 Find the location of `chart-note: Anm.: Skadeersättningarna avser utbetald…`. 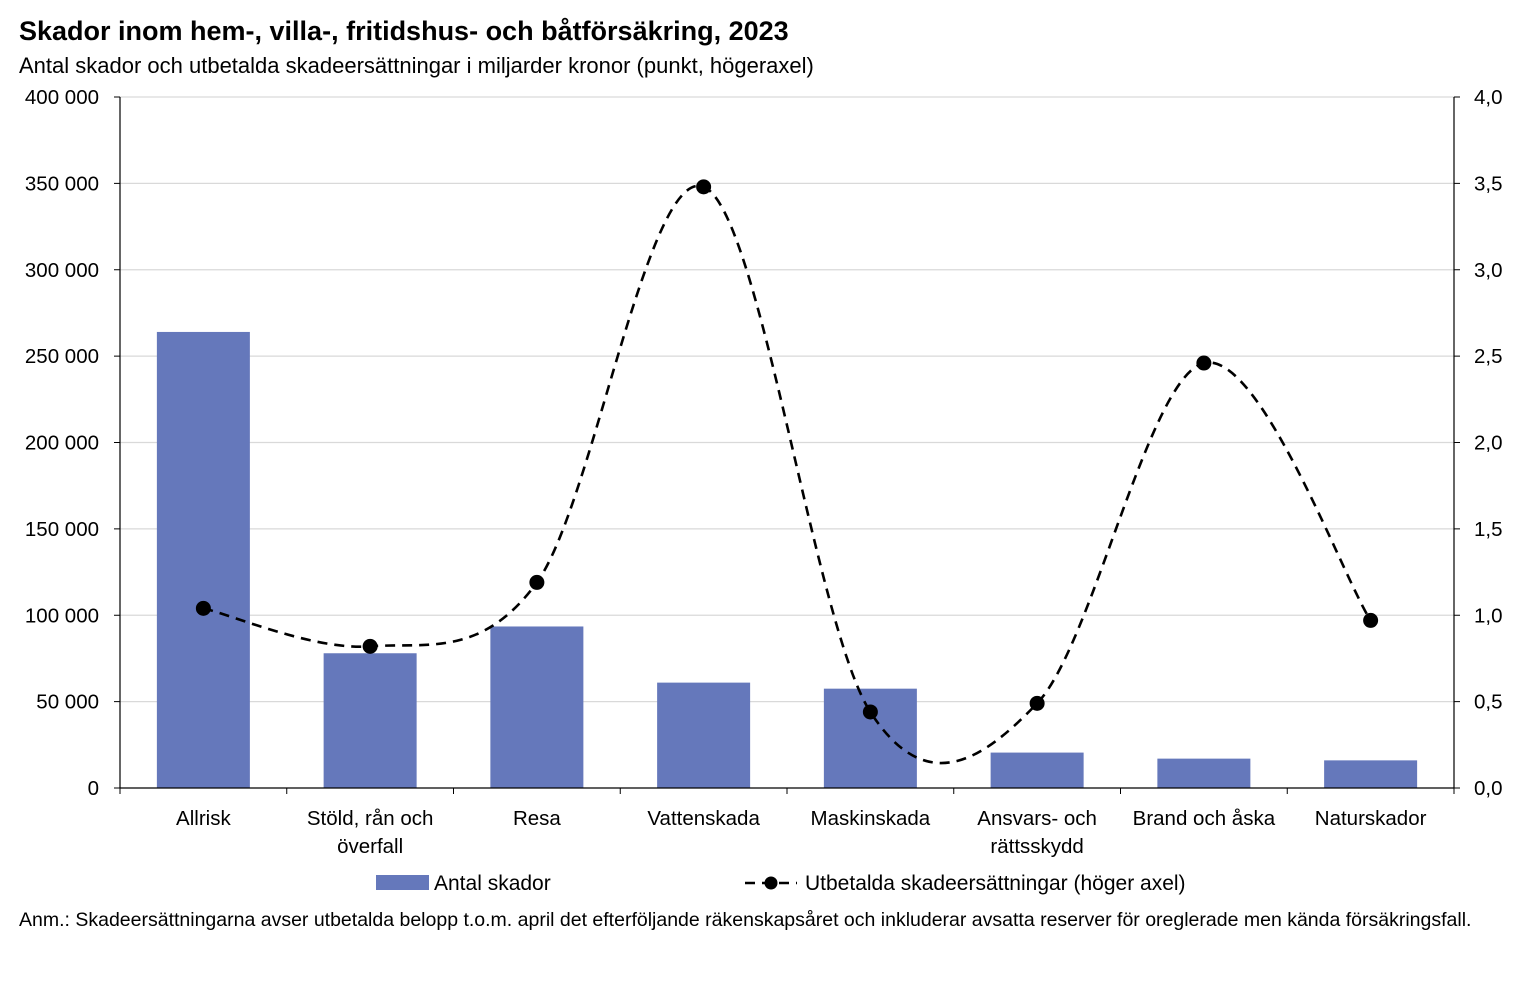

chart-note: Anm.: Skadeersättningarna avser utbetald… is located at coordinates (745, 920).